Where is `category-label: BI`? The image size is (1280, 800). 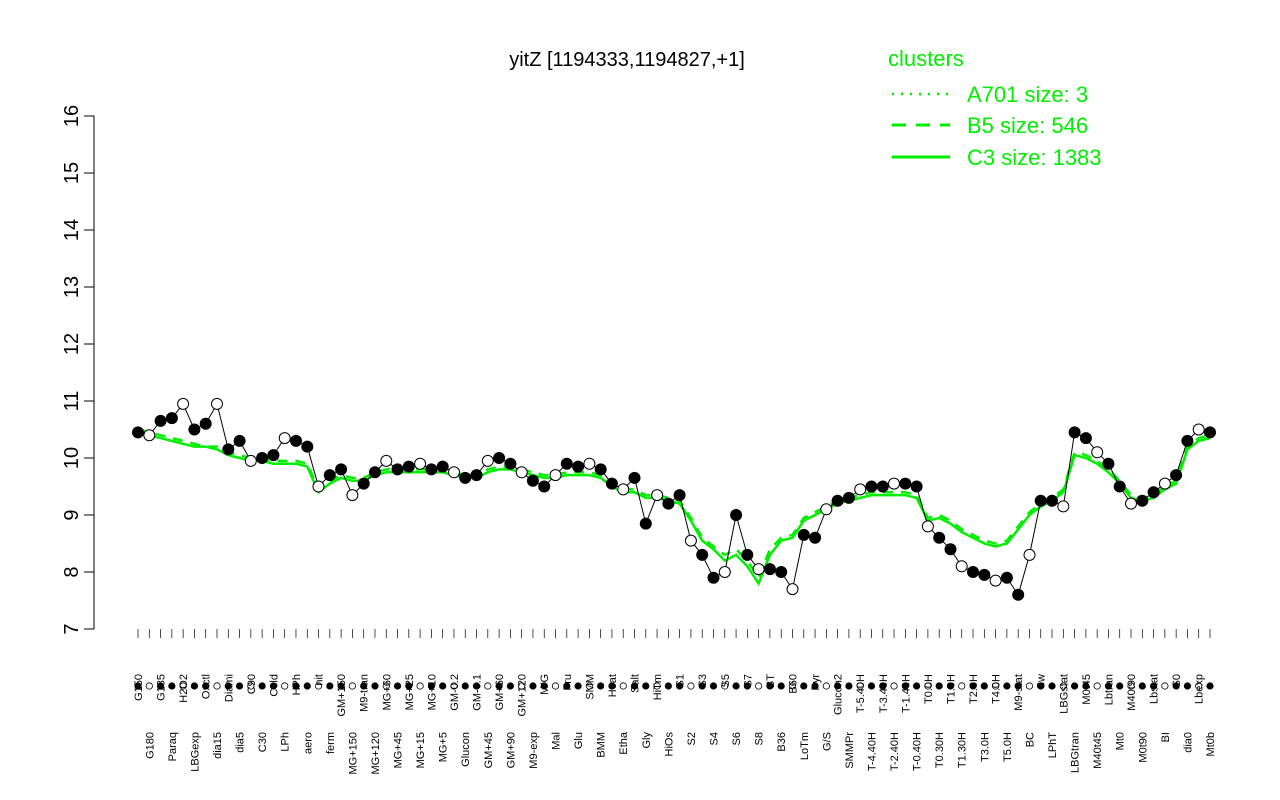 category-label: BI is located at coordinates (1166, 737).